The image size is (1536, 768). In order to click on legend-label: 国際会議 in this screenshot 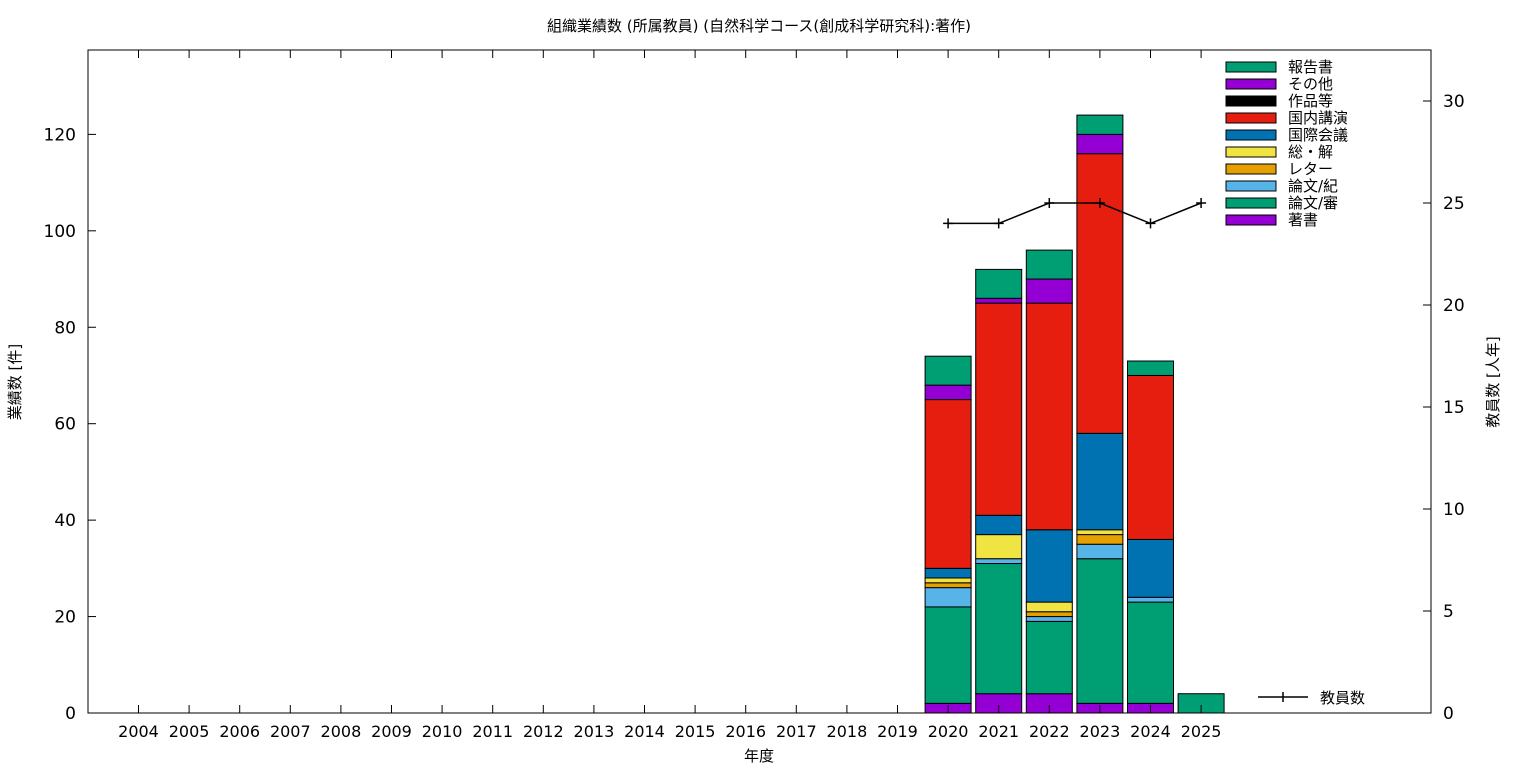, I will do `click(1318, 135)`.